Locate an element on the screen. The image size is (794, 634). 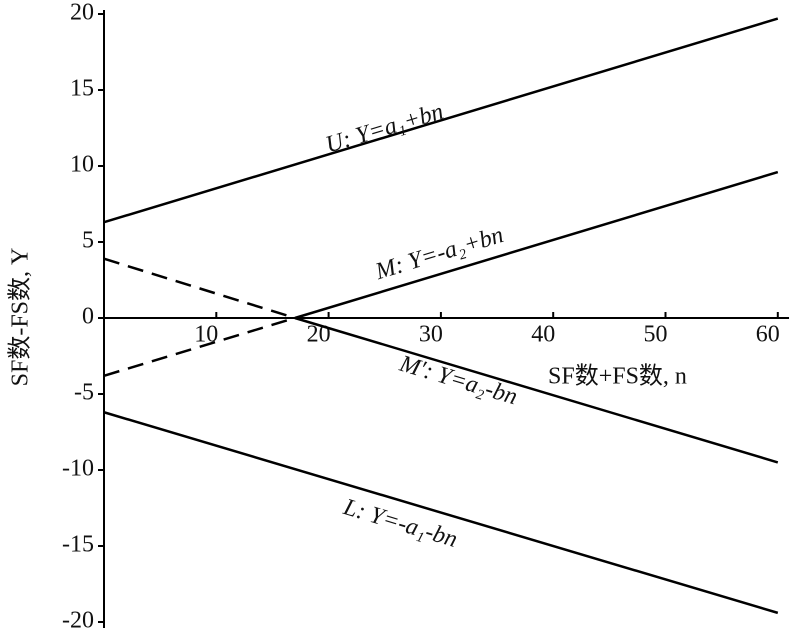
x-tick-label: 60 is located at coordinates (768, 335).